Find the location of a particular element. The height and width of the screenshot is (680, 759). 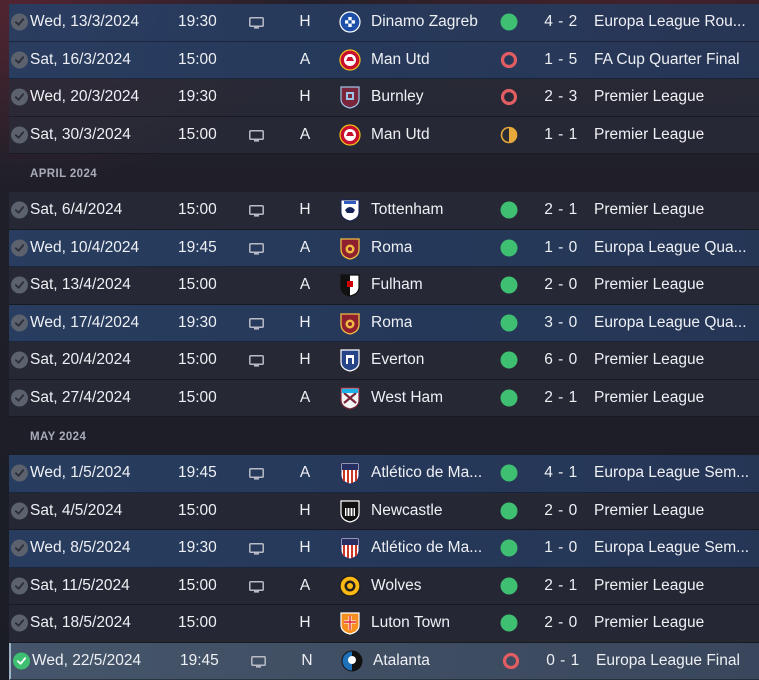

venue-indicator: A is located at coordinates (305, 135).